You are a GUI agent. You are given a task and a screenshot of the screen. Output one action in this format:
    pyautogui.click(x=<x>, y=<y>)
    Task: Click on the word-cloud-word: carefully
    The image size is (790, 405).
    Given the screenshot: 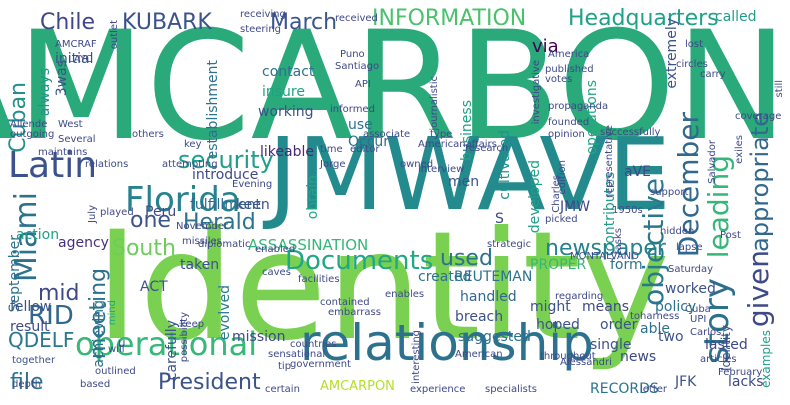 What is the action you would take?
    pyautogui.click(x=172, y=350)
    